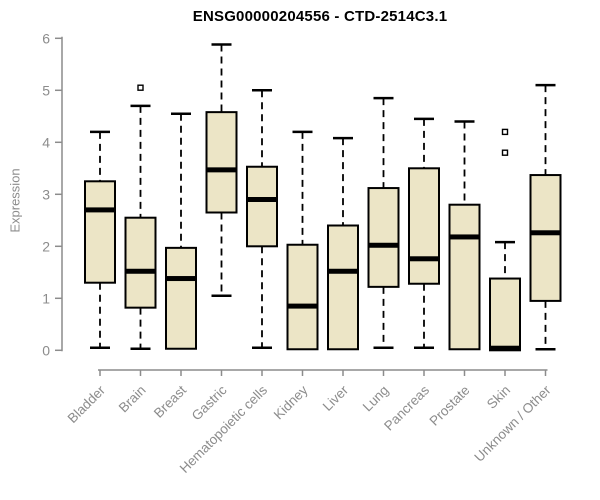  What do you see at coordinates (406, 407) in the screenshot?
I see `x-category-label: Pancreas` at bounding box center [406, 407].